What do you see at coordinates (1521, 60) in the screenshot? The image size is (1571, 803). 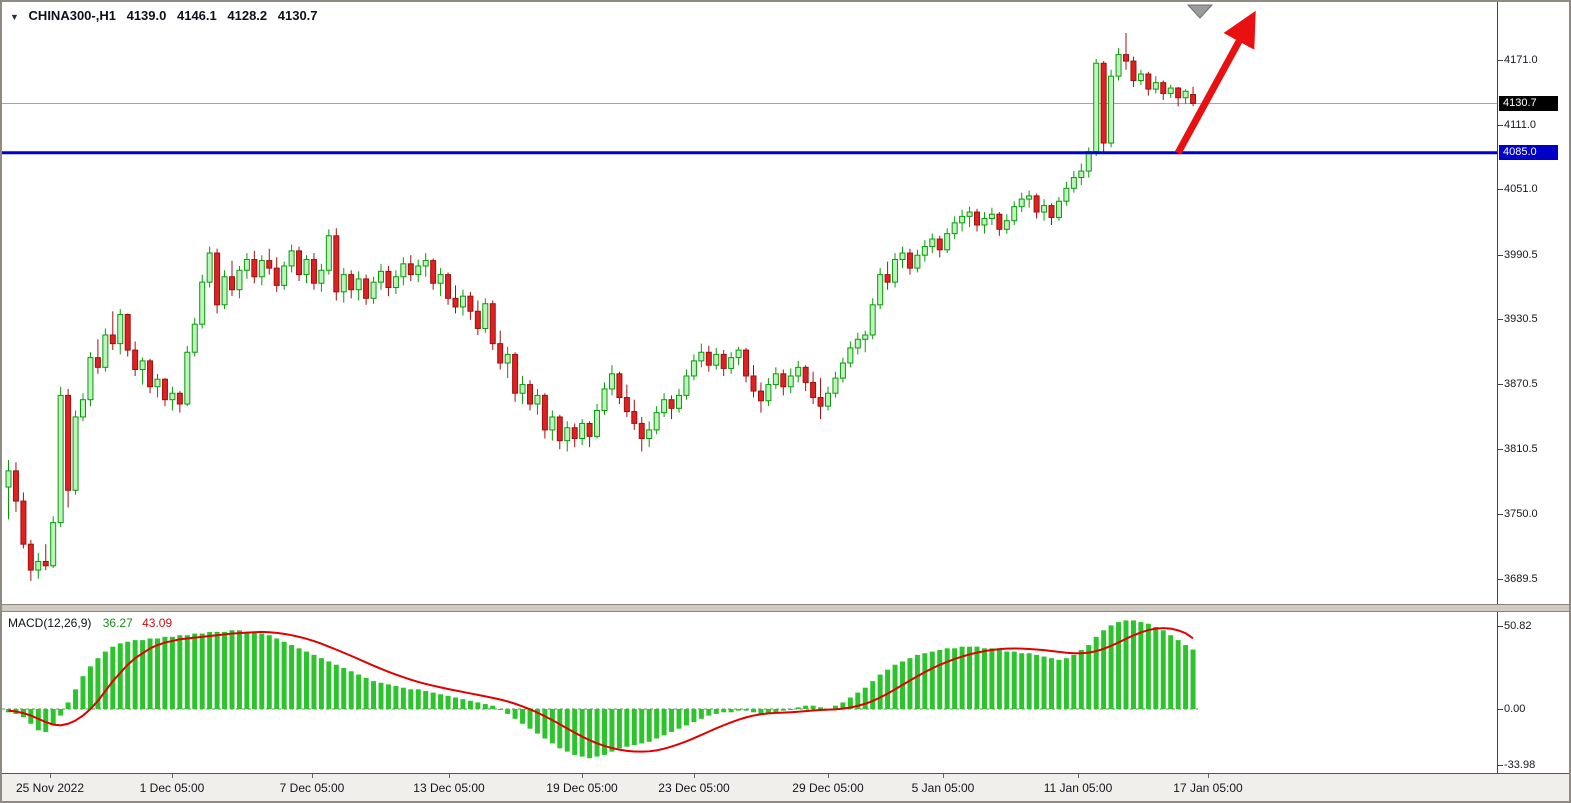 I see `price-tick-label: 4171.0` at bounding box center [1521, 60].